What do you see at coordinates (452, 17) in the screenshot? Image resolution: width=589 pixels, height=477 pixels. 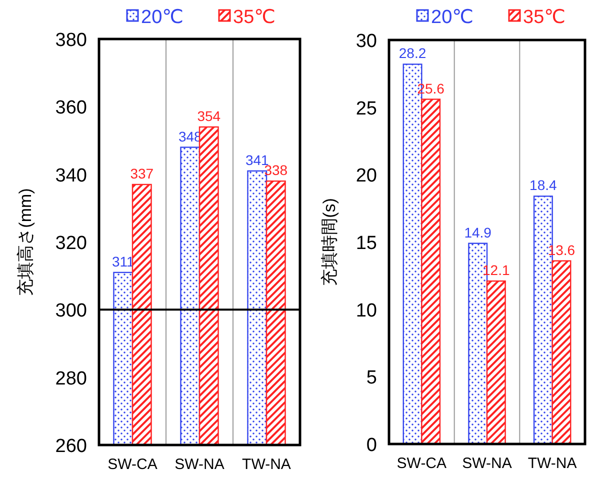 I see `series-label: 20℃` at bounding box center [452, 17].